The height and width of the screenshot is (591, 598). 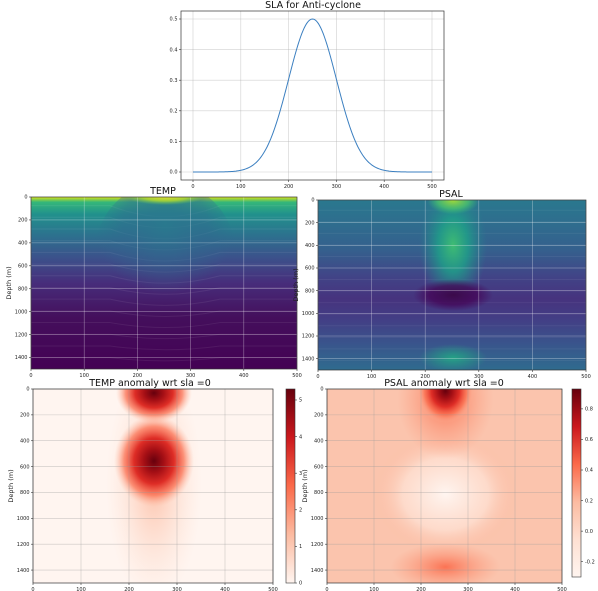 I want to click on psal-eddy-column, so click(x=453, y=252).